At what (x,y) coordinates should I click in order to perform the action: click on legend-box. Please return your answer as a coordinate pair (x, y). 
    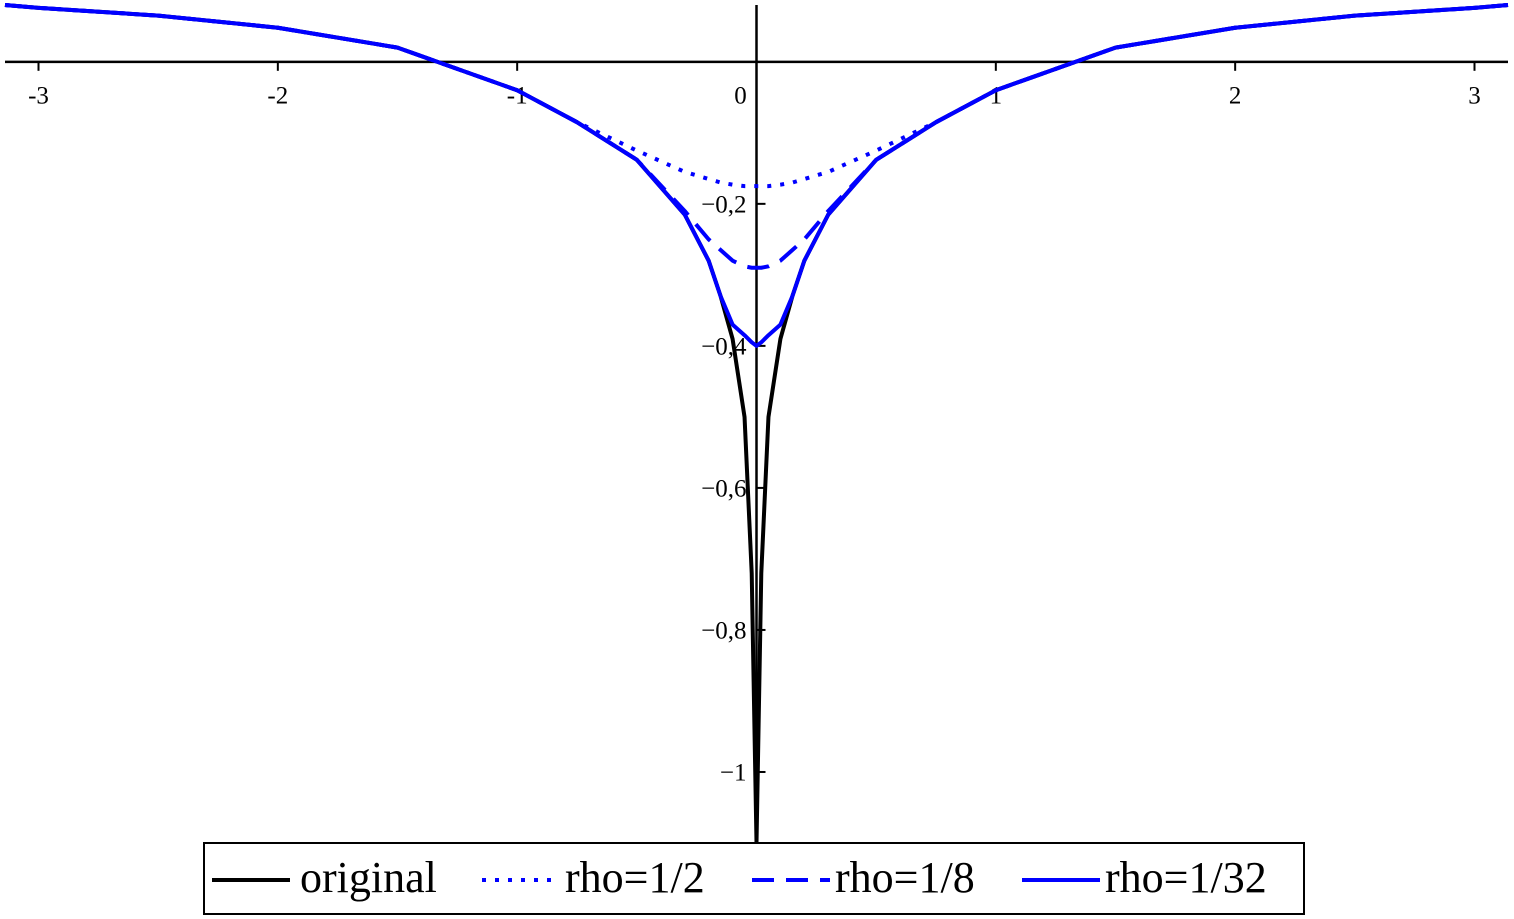
    Looking at the image, I should click on (754, 878).